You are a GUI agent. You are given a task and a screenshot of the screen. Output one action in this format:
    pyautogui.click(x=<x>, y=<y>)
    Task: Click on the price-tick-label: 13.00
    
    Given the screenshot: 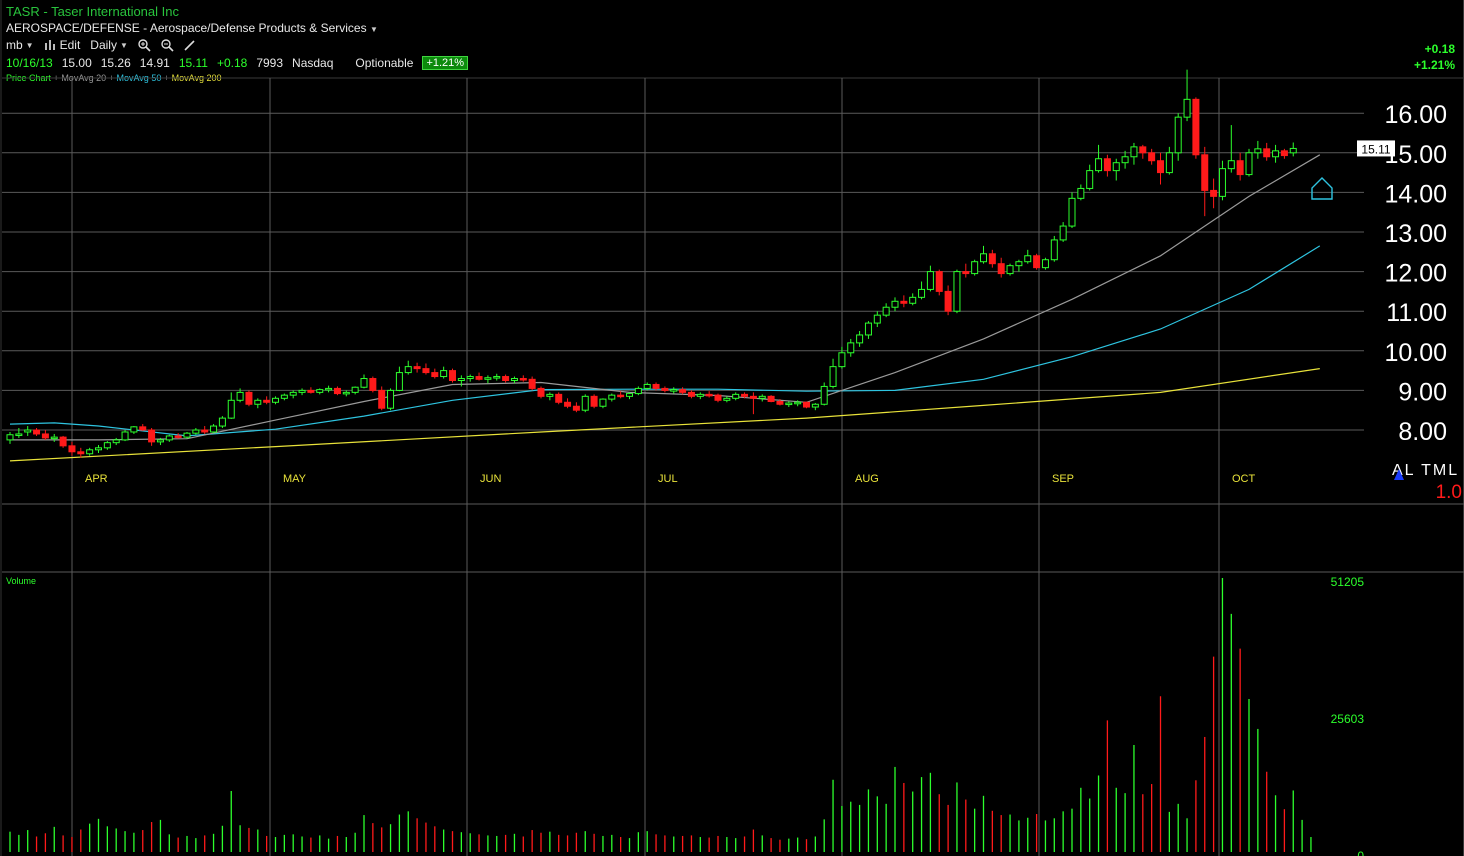 What is the action you would take?
    pyautogui.click(x=1415, y=234)
    